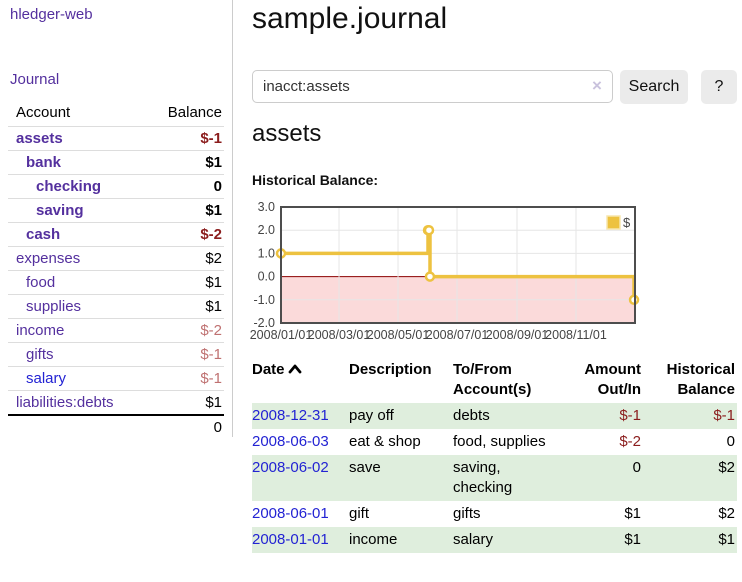 This screenshot has width=742, height=582. Describe the element at coordinates (371, 415) in the screenshot. I see `transaction-description: pay off` at that location.